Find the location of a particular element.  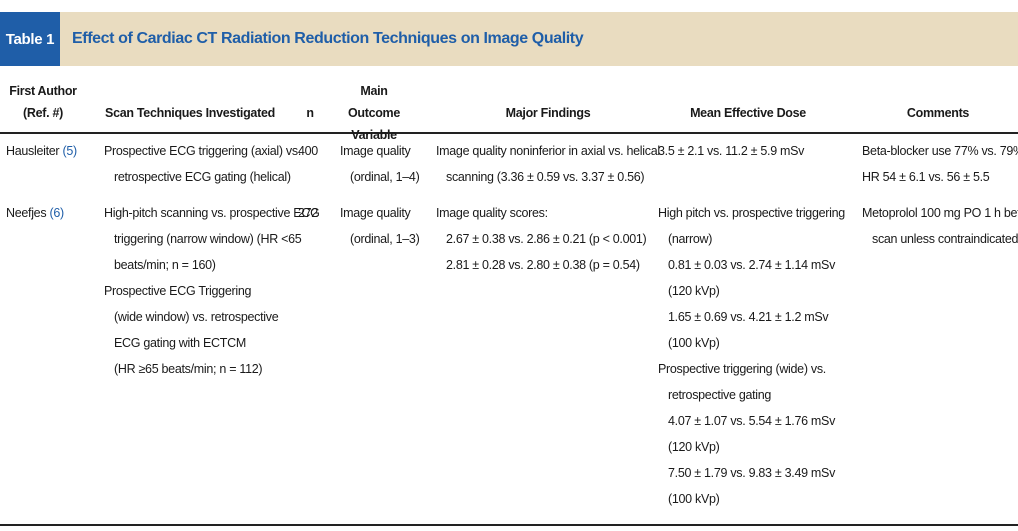

cell-line: (ordinal, 1–4) is located at coordinates (385, 177).